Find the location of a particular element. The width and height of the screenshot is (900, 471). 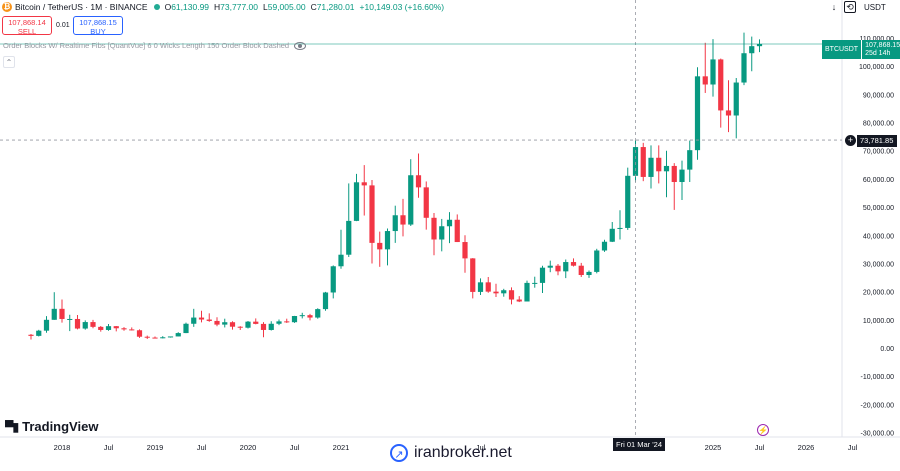

y-tick-label: 0.00 is located at coordinates (887, 349).